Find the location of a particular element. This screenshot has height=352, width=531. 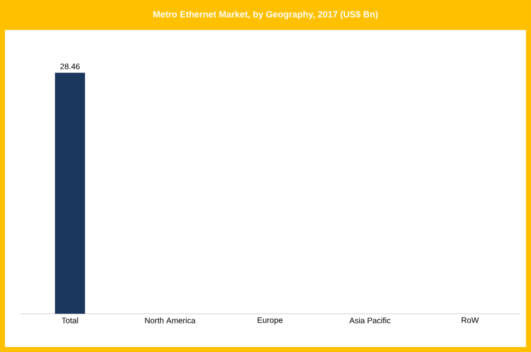

chart-title: Metro Ethernet Market, by Geography, 2017 (US$ Bn) is located at coordinates (265, 15).